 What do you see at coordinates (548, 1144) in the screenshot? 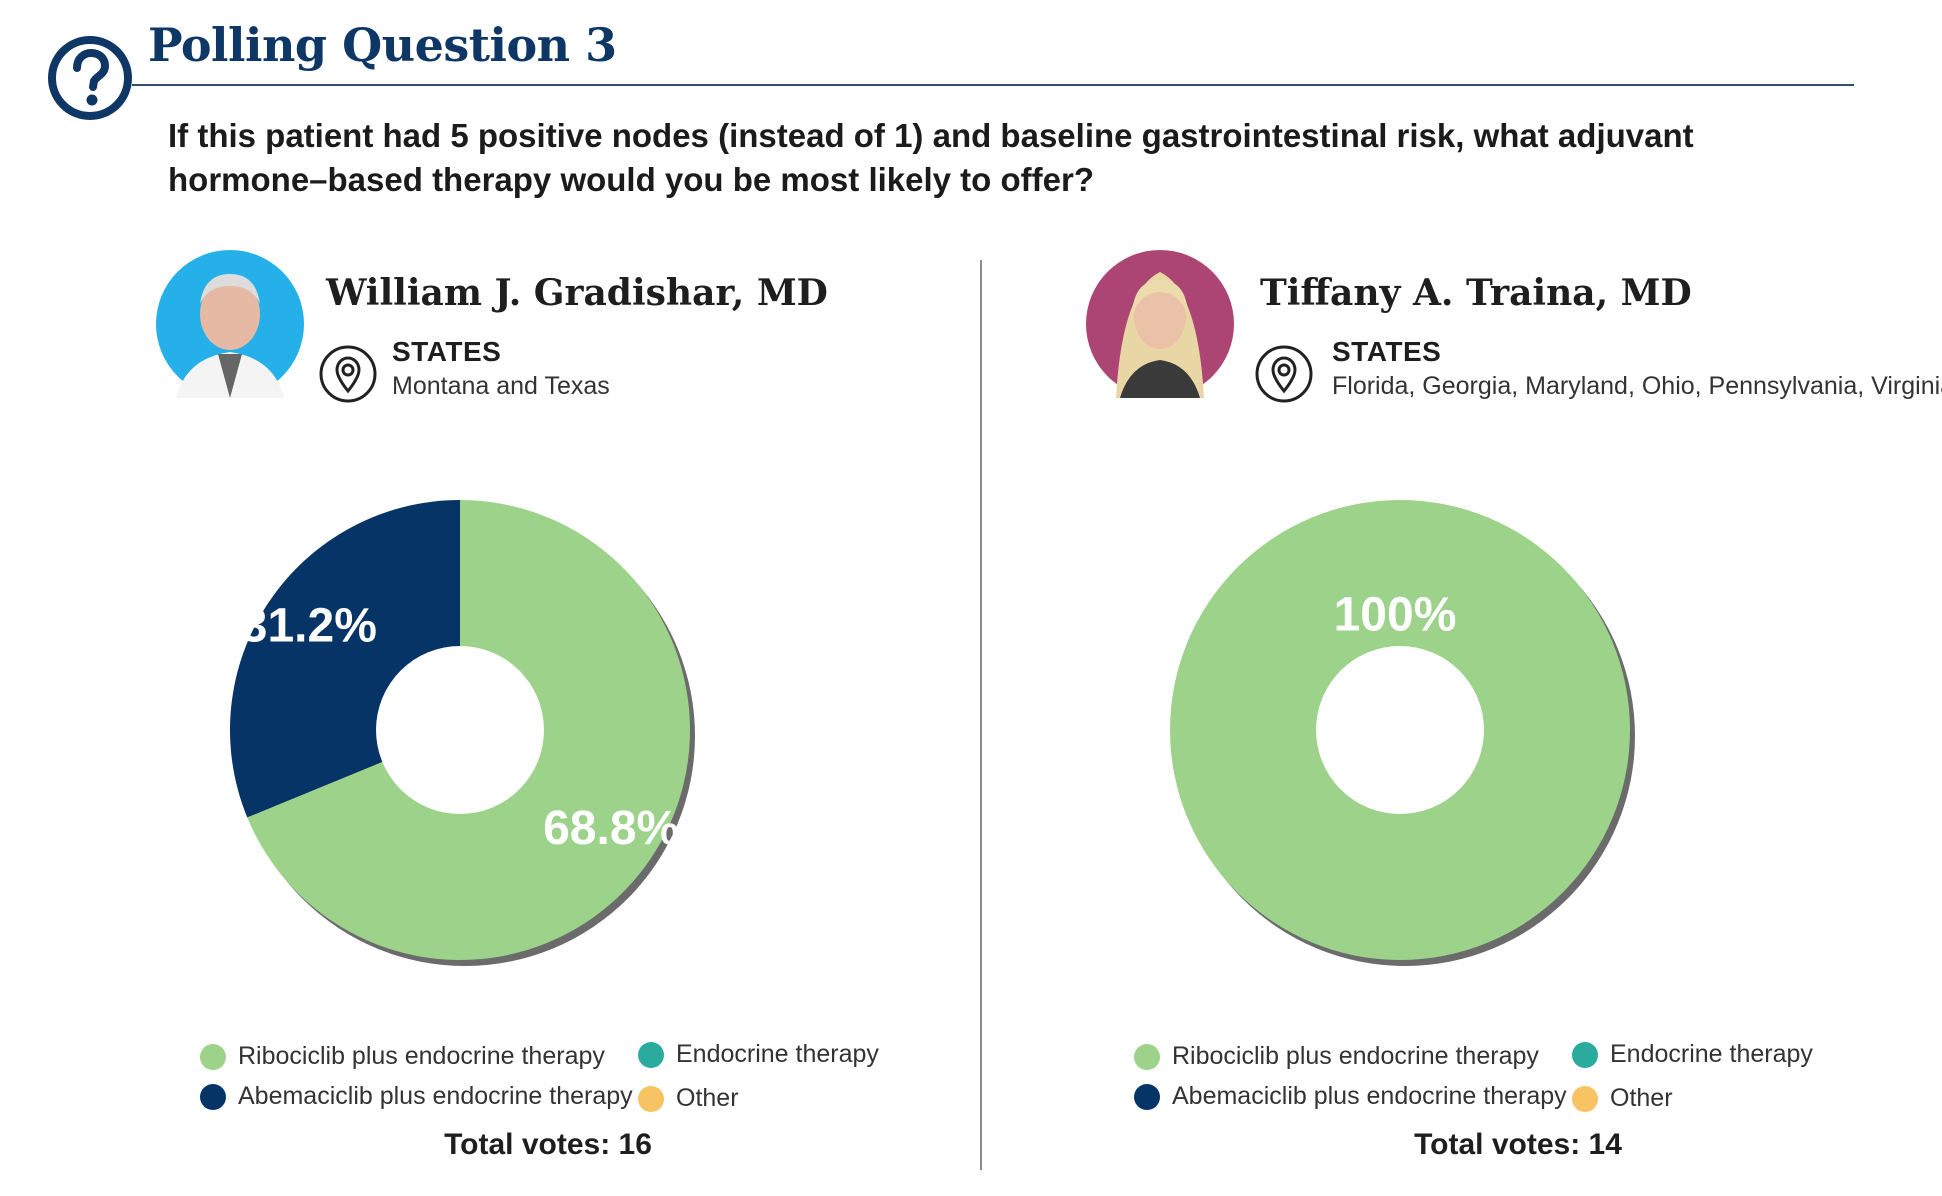
I see `total-votes: Total votes: 16` at bounding box center [548, 1144].